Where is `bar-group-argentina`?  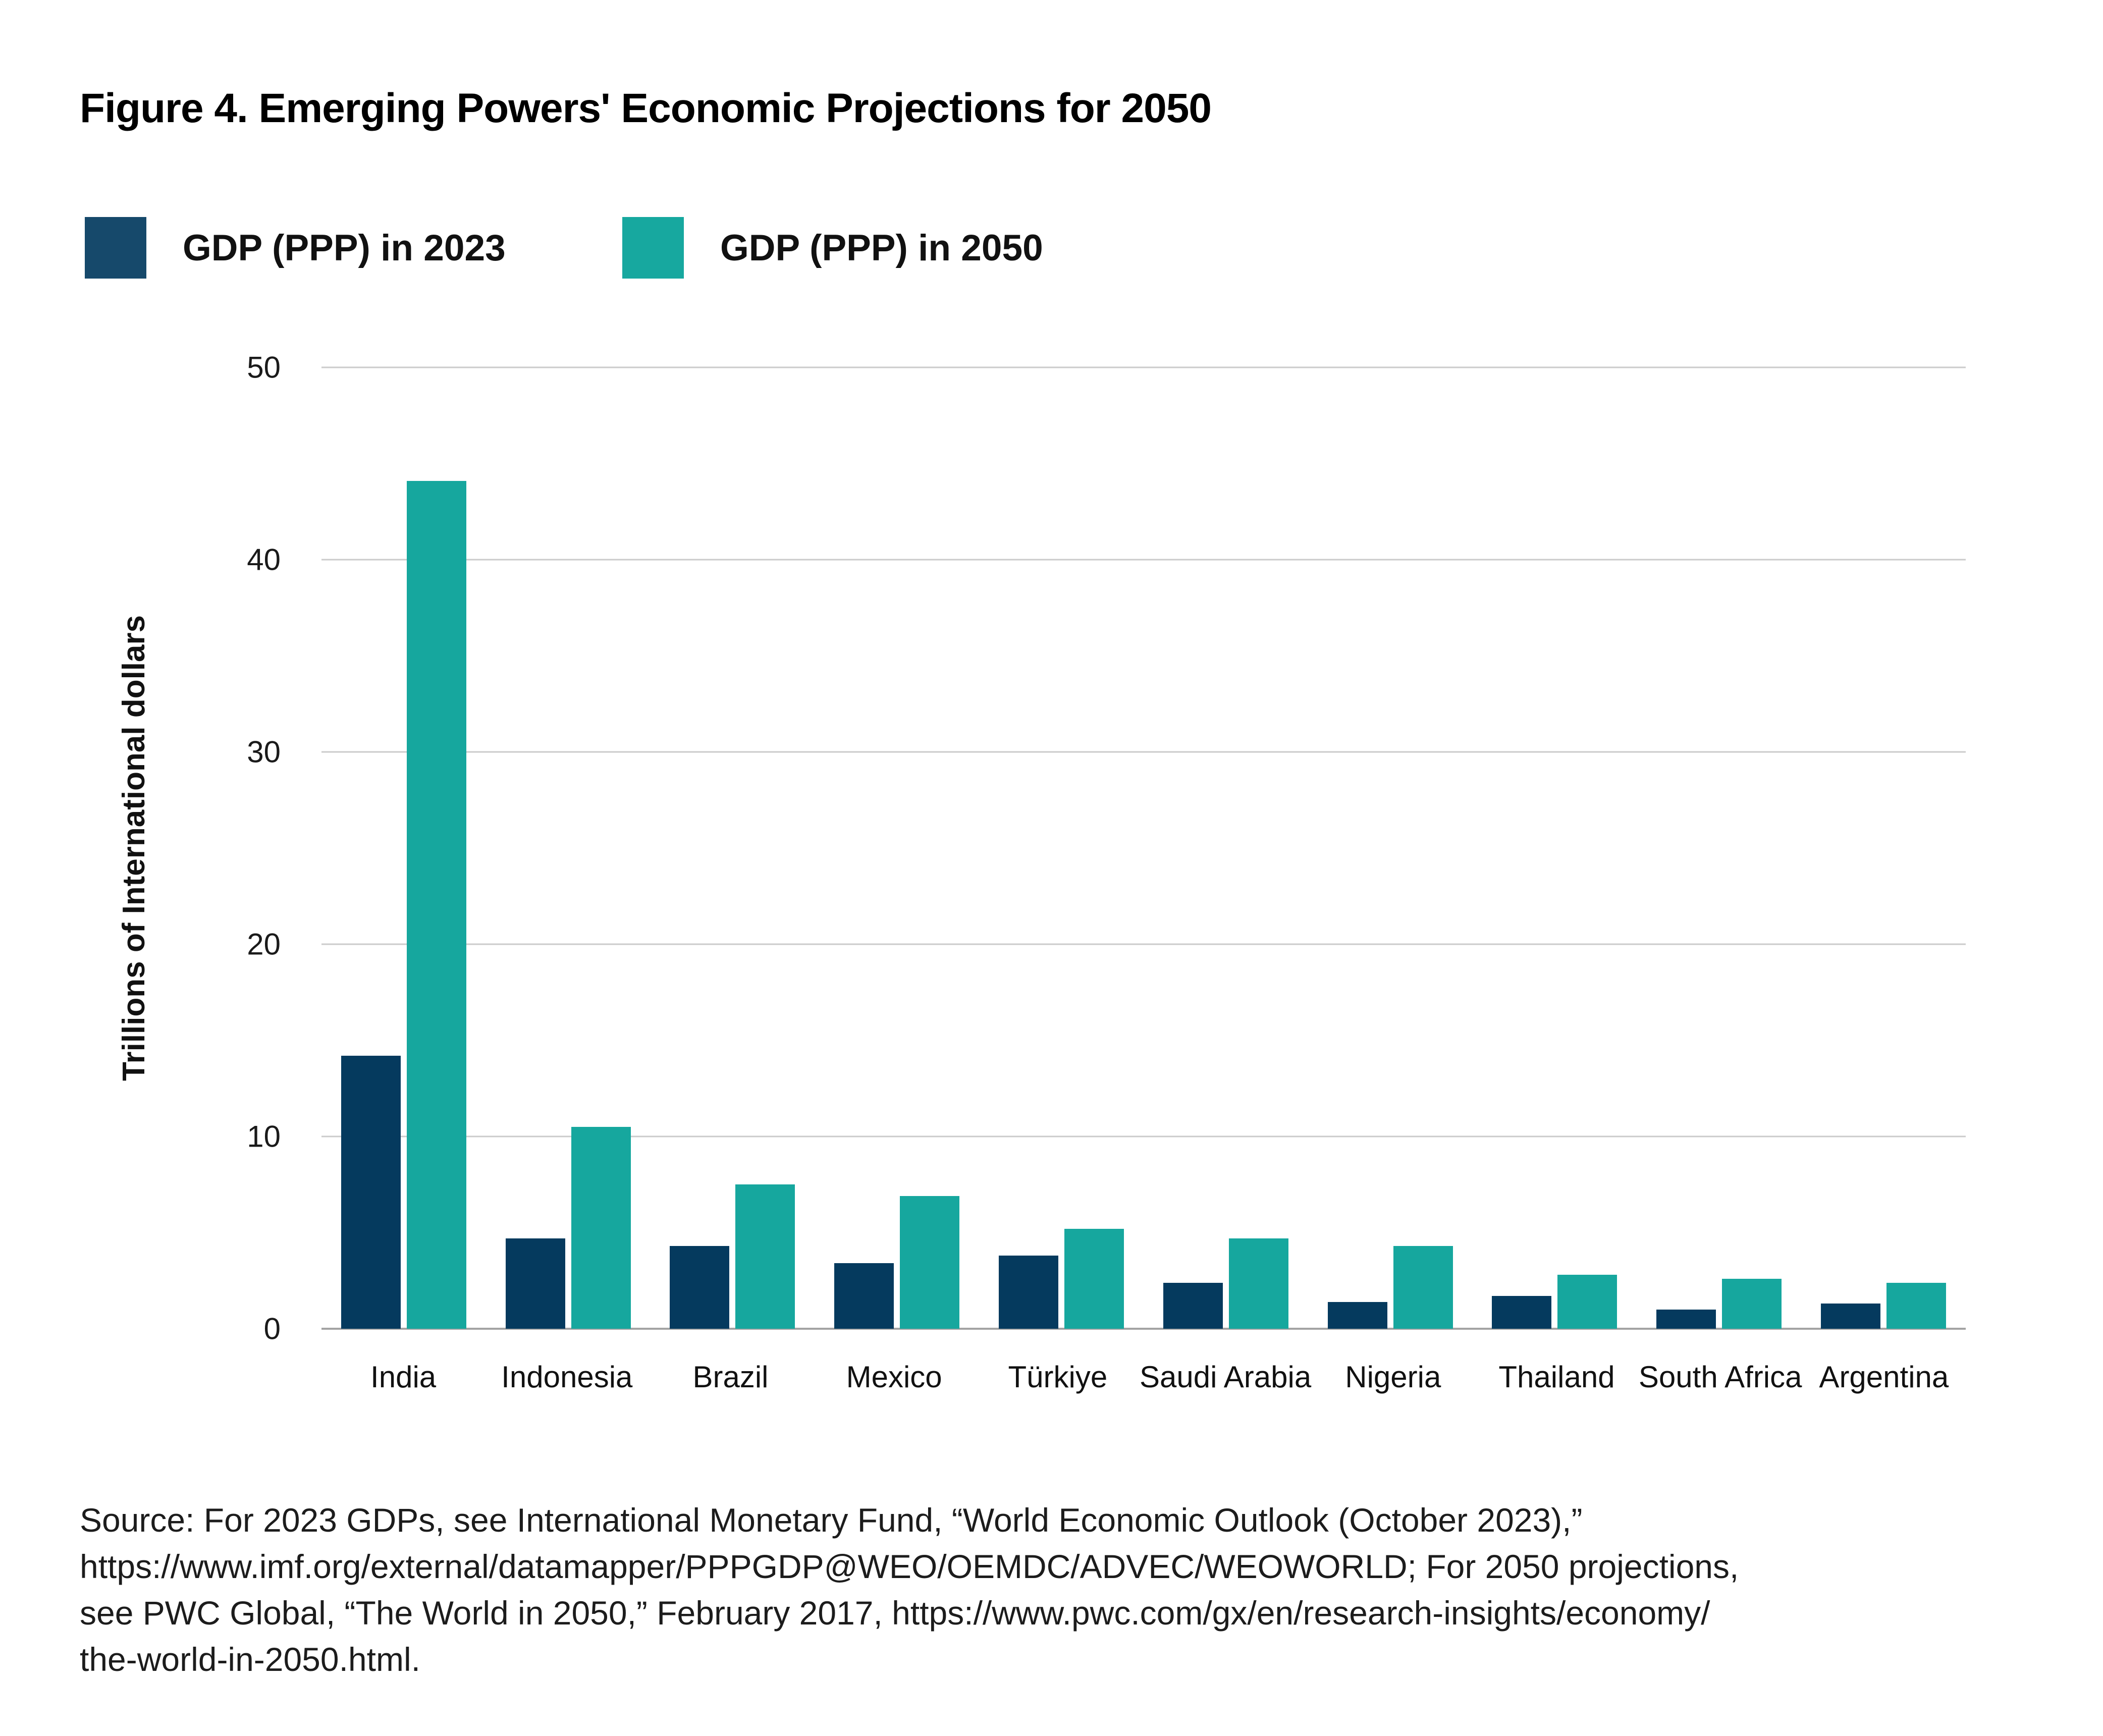 bar-group-argentina is located at coordinates (1883, 848).